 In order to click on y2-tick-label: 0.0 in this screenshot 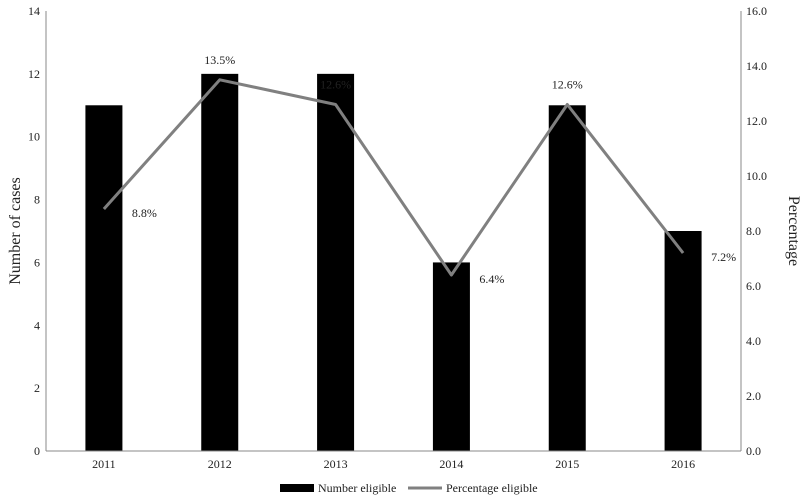, I will do `click(753, 451)`.